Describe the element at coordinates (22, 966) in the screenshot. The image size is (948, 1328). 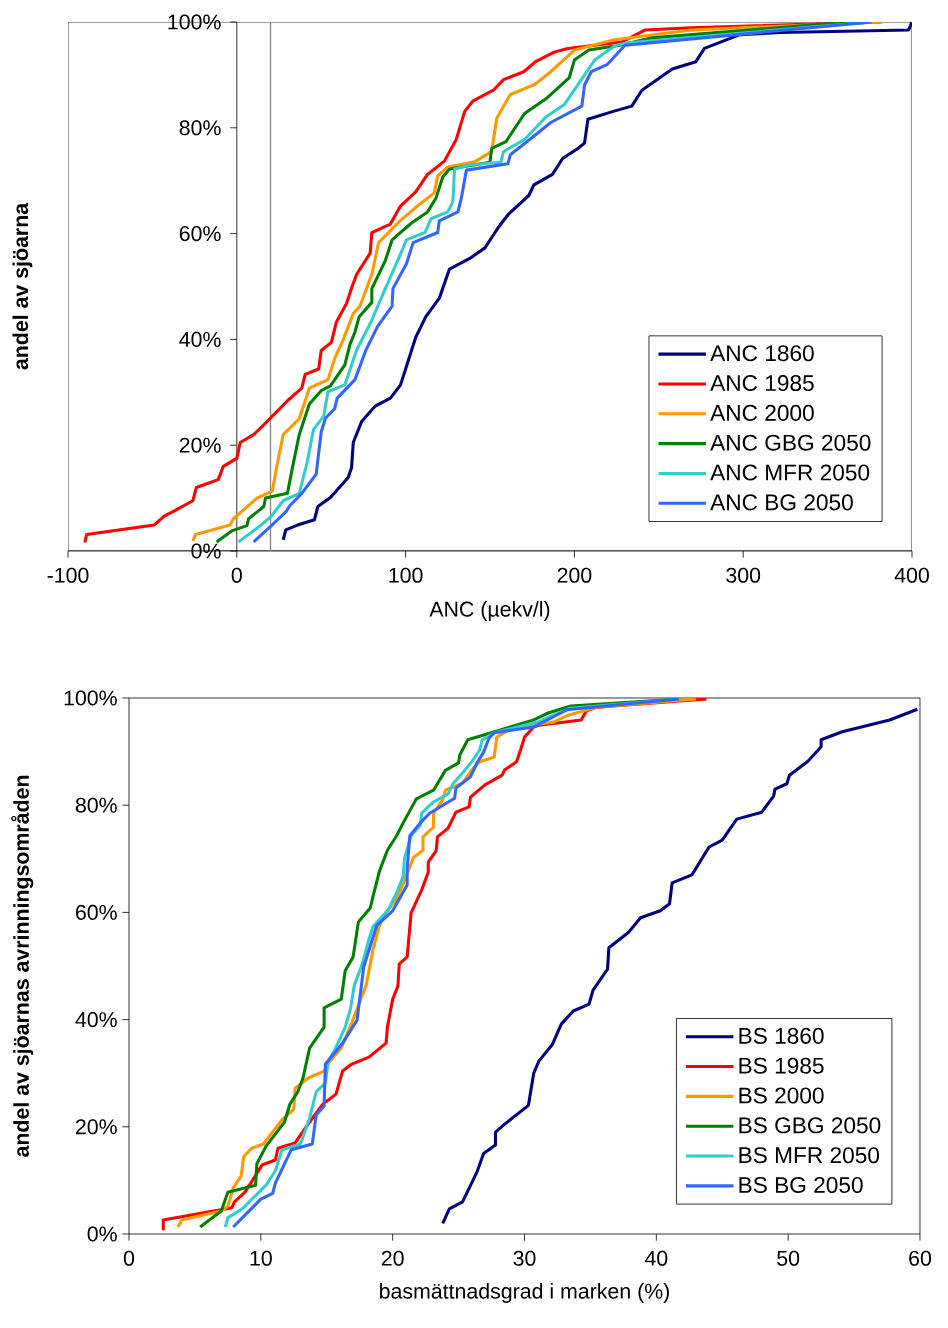
I see `y-axis-title: andel av sjöarnas avrinningsområden` at that location.